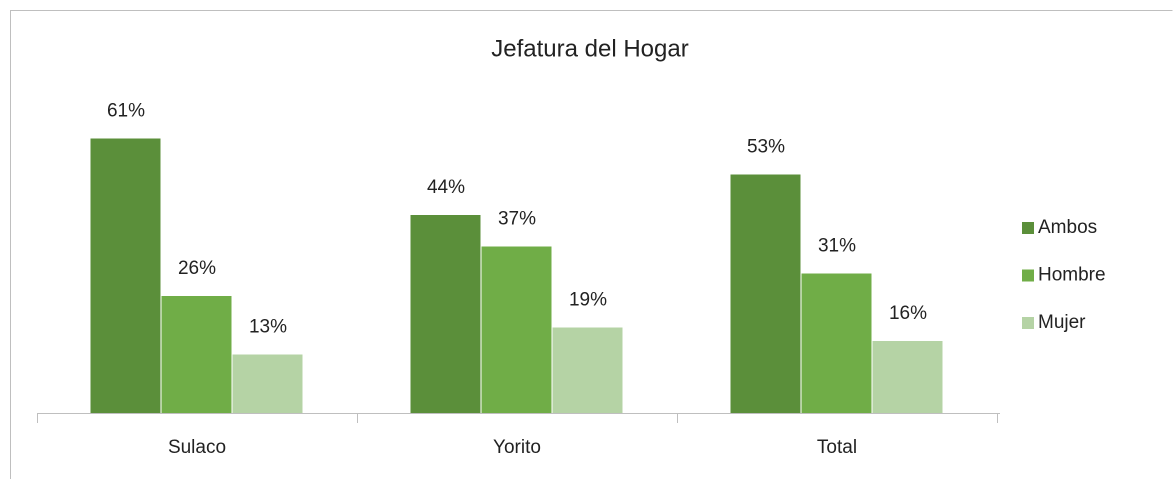  I want to click on data-label: 61%, so click(126, 111).